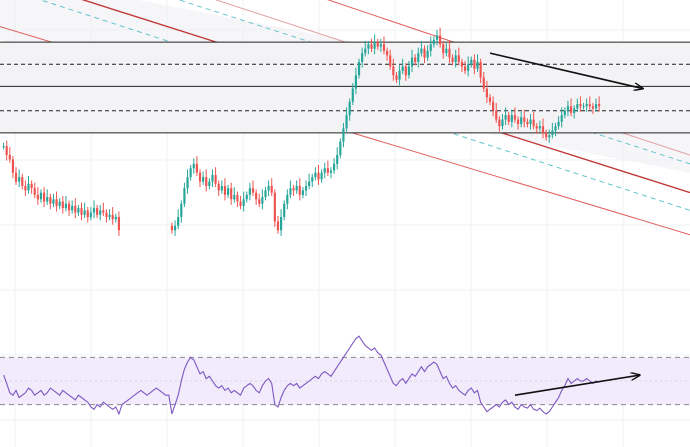  Describe the element at coordinates (345, 98) in the screenshot. I see `level-band` at that location.